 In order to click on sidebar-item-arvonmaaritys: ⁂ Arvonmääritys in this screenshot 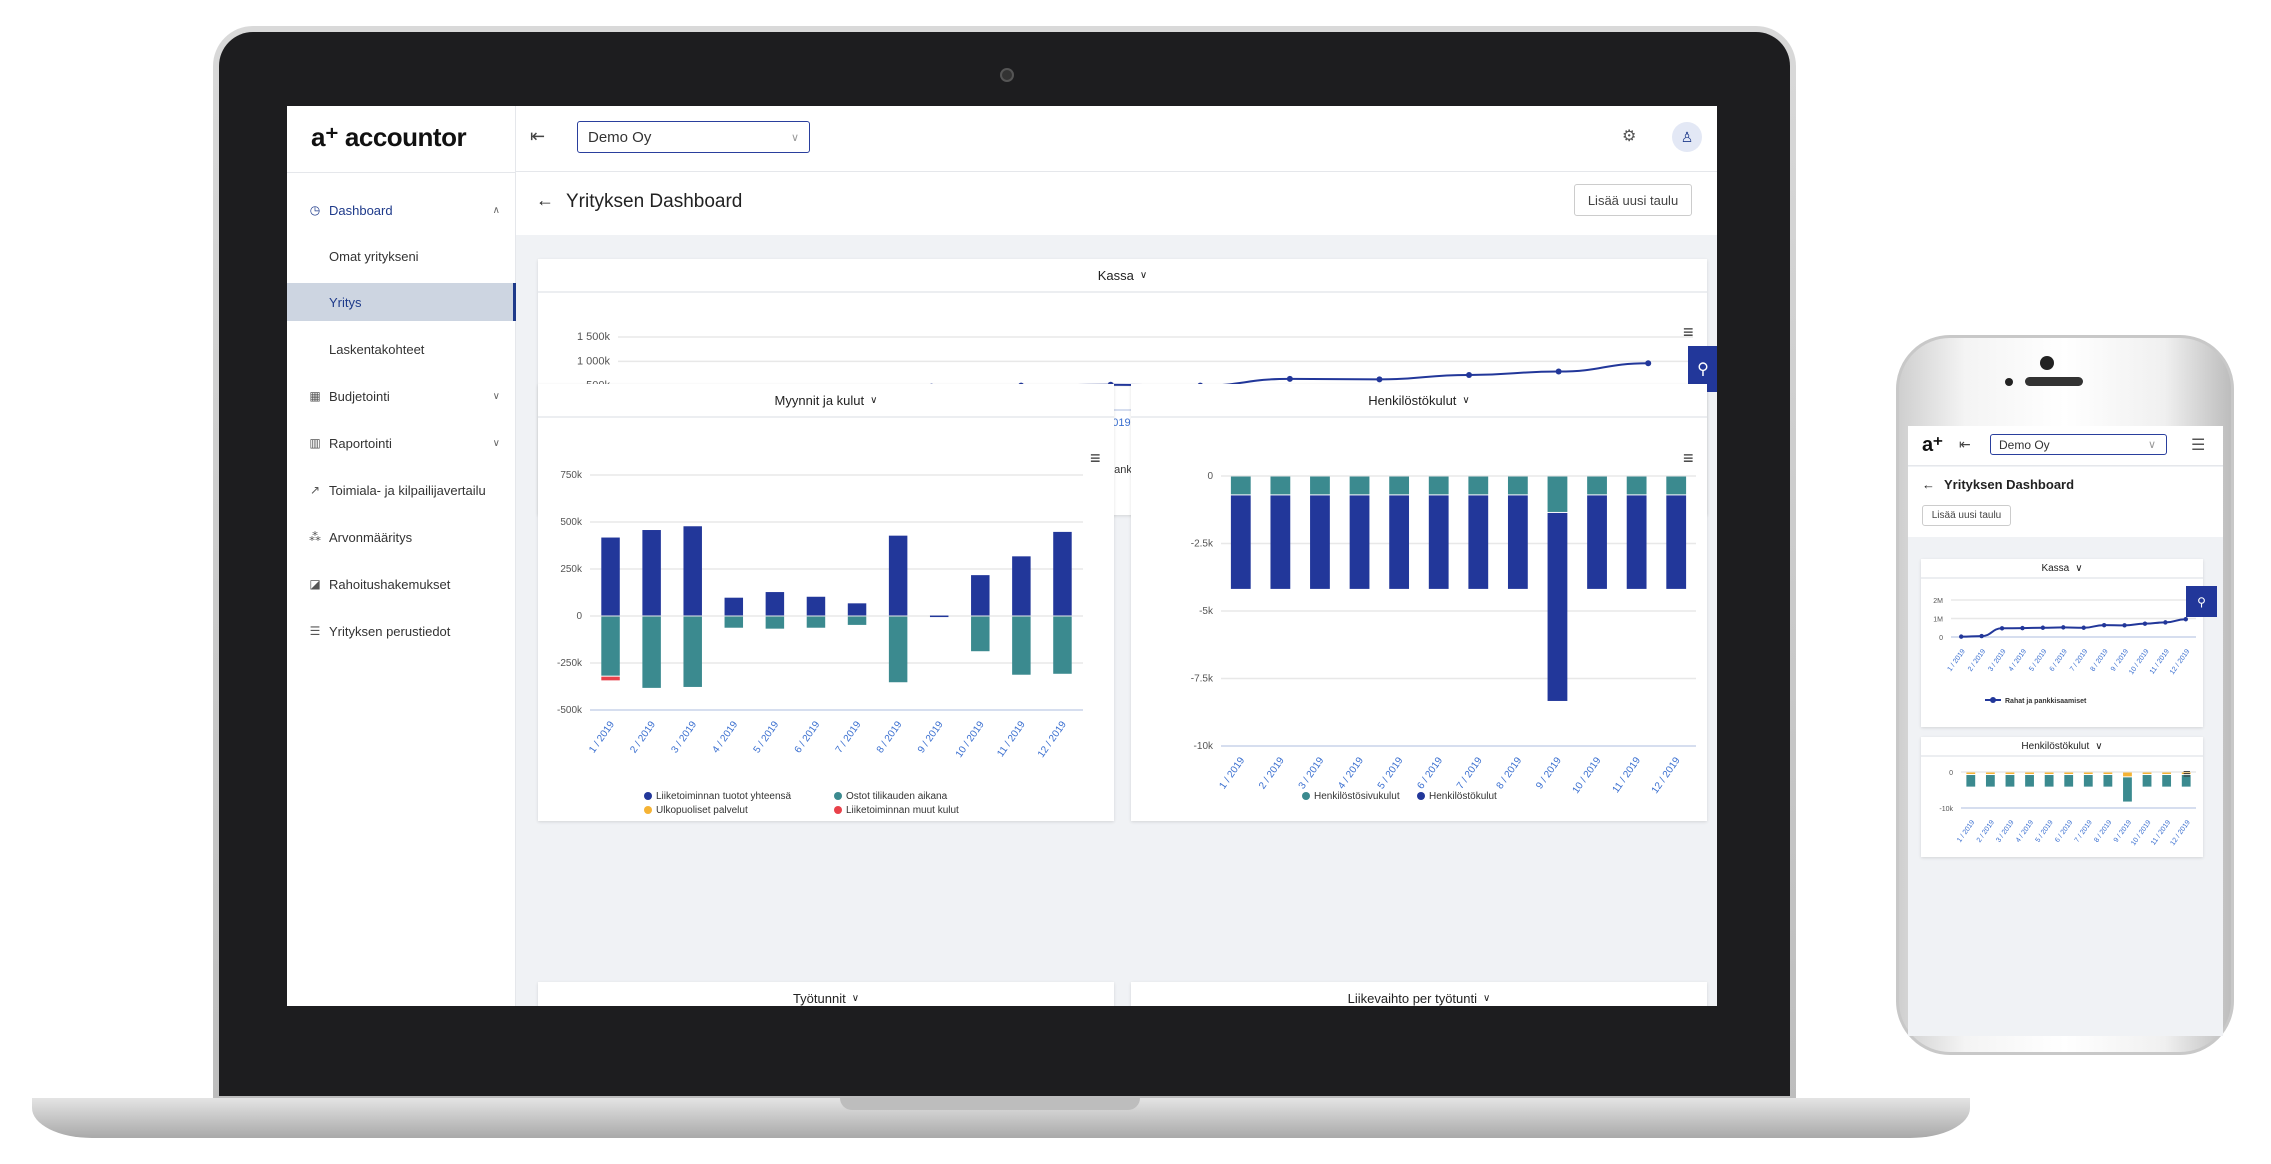, I will do `click(401, 537)`.